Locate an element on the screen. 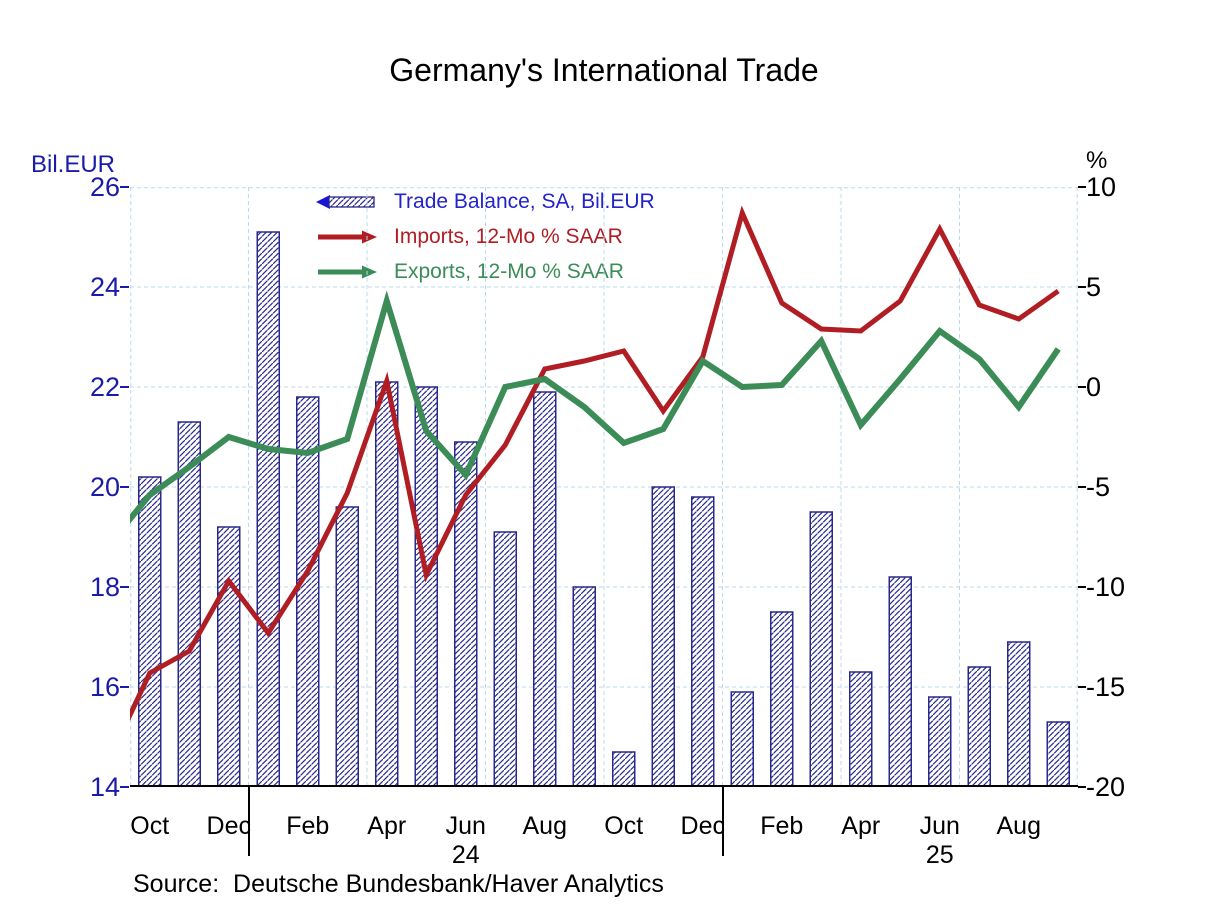 The image size is (1208, 906). left-axis-tick-label: 22 is located at coordinates (104, 387).